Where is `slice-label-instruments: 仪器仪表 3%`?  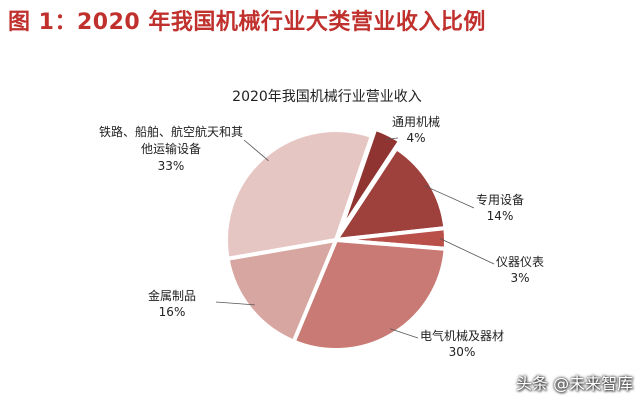 slice-label-instruments: 仪器仪表 3% is located at coordinates (520, 270).